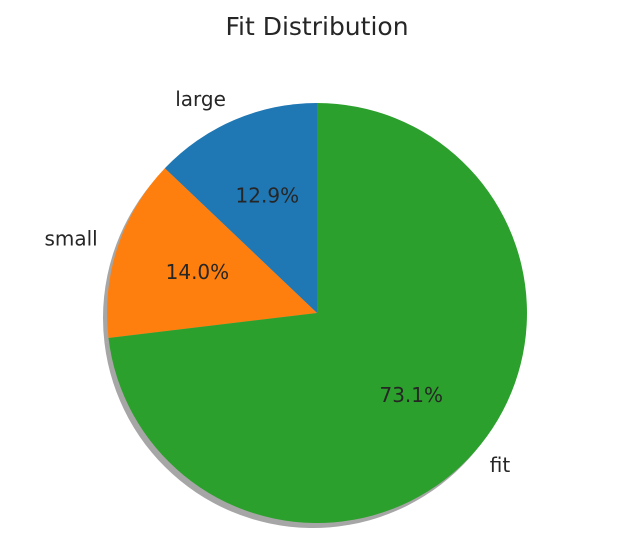 Image resolution: width=634 pixels, height=560 pixels. Describe the element at coordinates (198, 272) in the screenshot. I see `pct-label-small: 14.0%` at that location.